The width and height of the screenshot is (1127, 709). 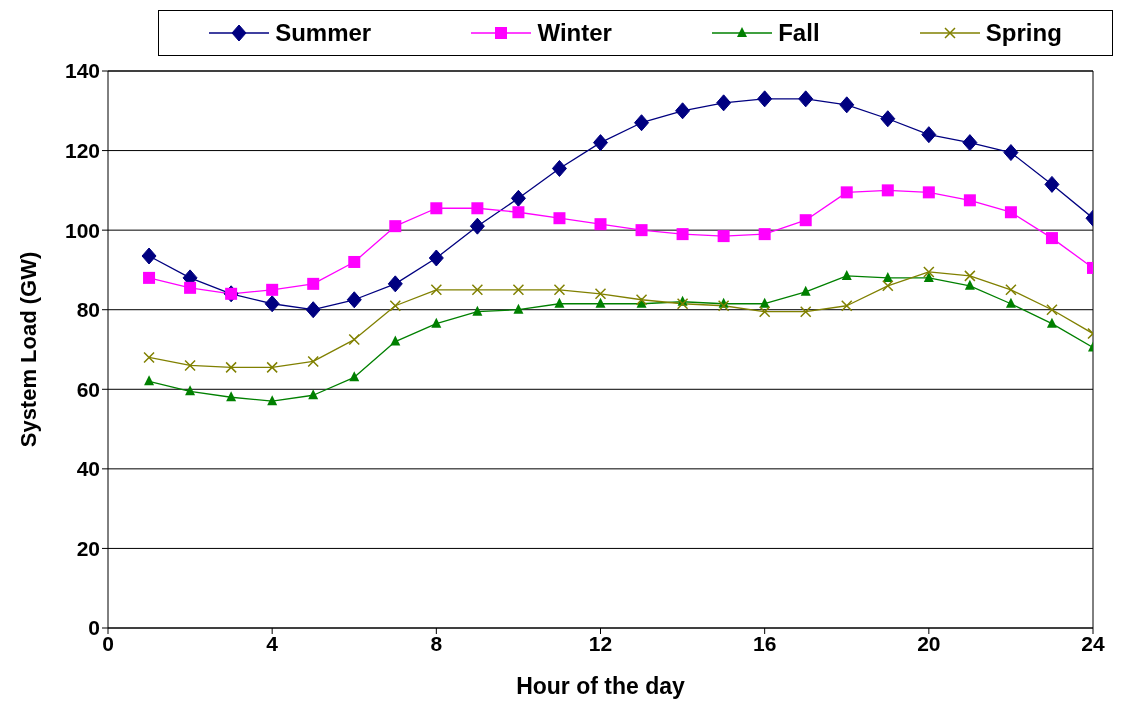 I want to click on x-tick-label: 16, so click(x=764, y=643).